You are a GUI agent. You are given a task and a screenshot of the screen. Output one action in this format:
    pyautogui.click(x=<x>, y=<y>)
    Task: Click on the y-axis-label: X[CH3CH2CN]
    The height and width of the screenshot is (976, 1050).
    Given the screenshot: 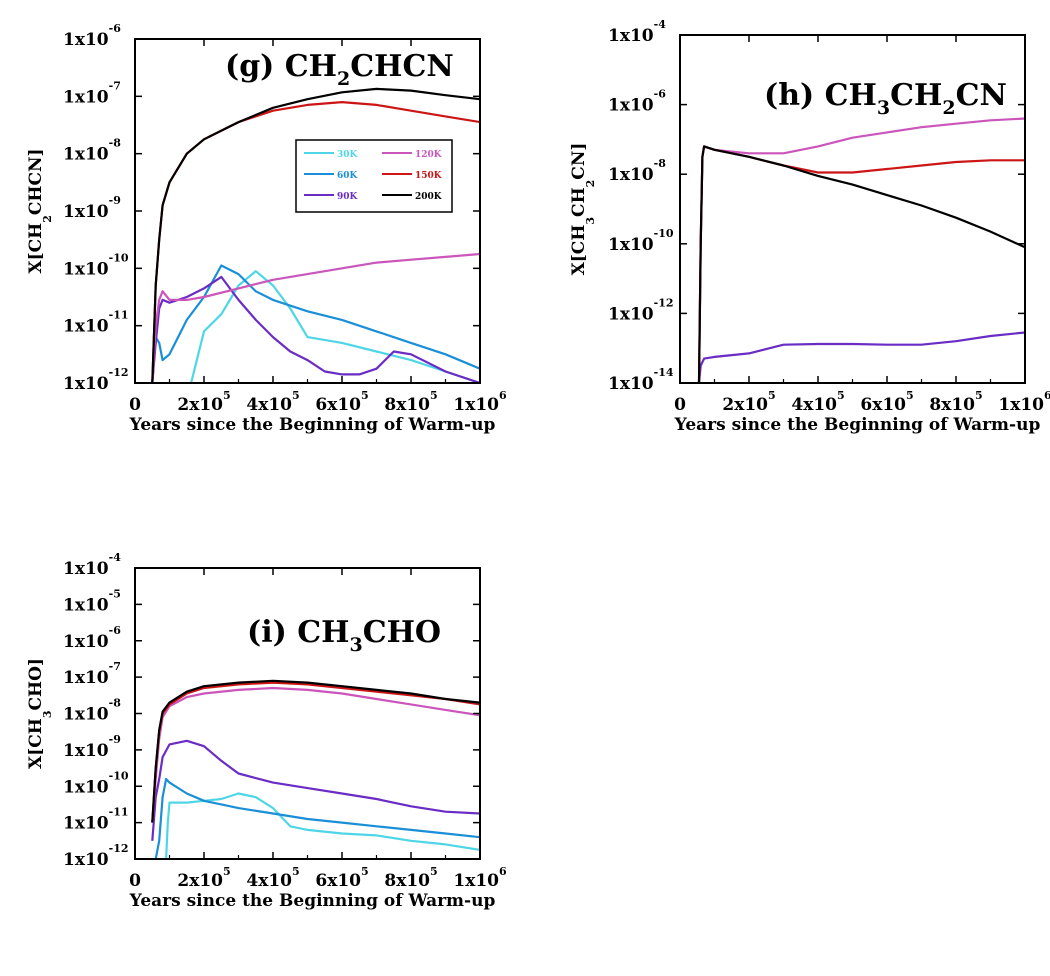 What is the action you would take?
    pyautogui.click(x=583, y=209)
    